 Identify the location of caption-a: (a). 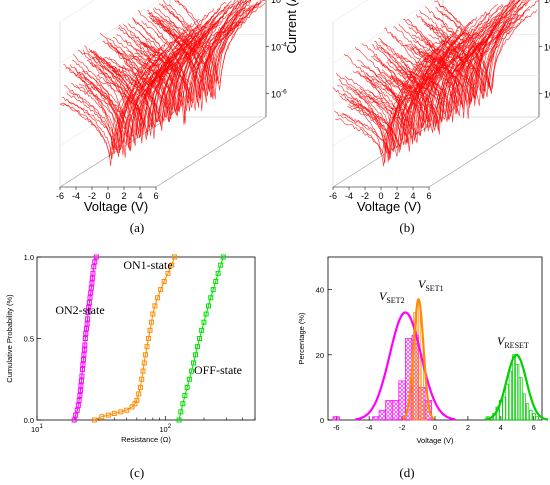
(137, 227).